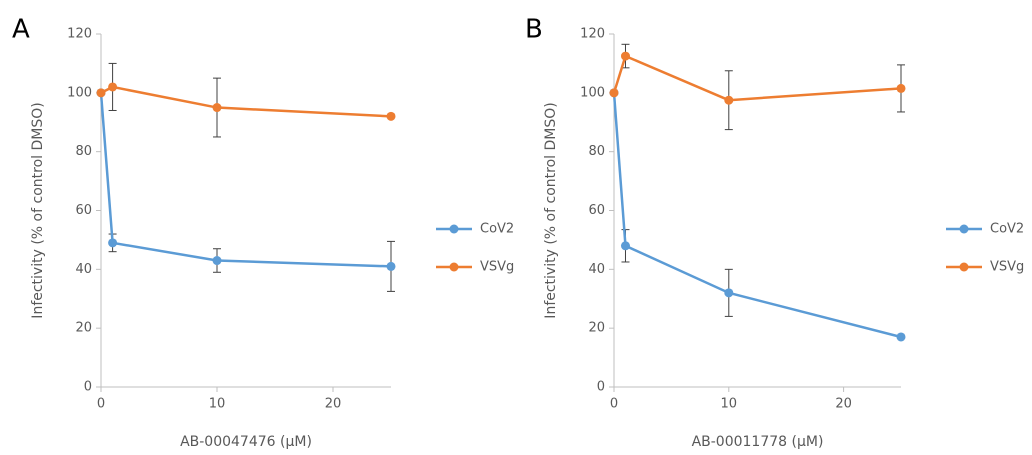  What do you see at coordinates (758, 442) in the screenshot?
I see `x-axis-label: AB-00011778 (µM)` at bounding box center [758, 442].